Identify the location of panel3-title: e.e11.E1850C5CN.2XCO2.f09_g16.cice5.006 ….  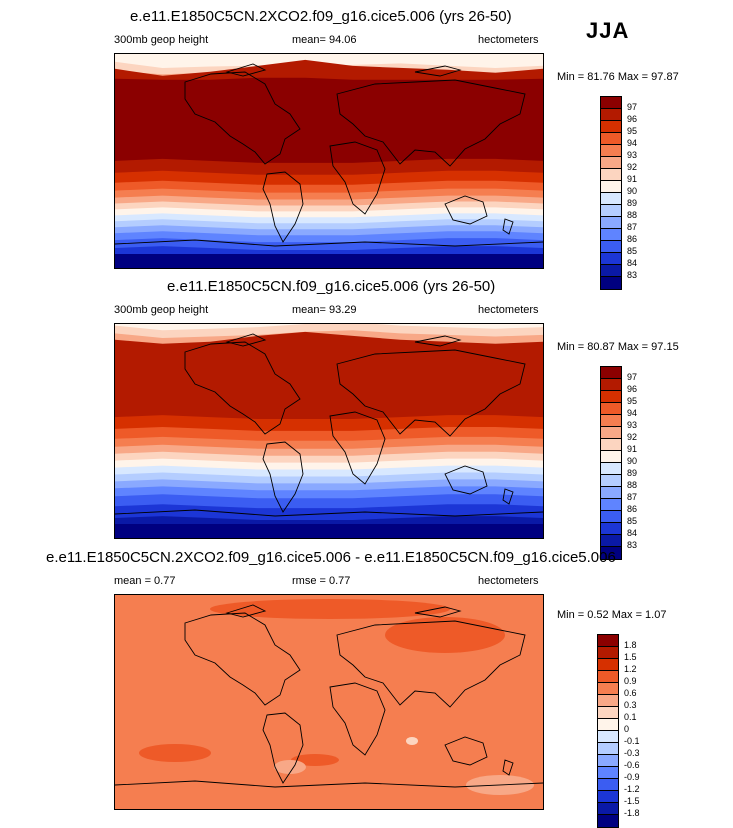
(331, 557).